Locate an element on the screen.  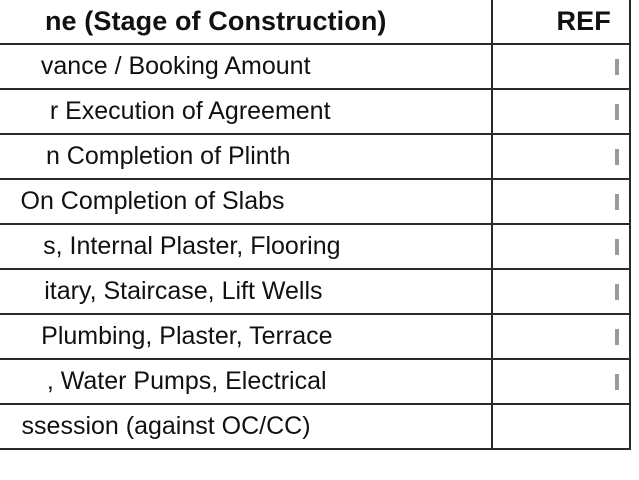
stage-cell: s, Internal Plaster, Flooring is located at coordinates (246, 246).